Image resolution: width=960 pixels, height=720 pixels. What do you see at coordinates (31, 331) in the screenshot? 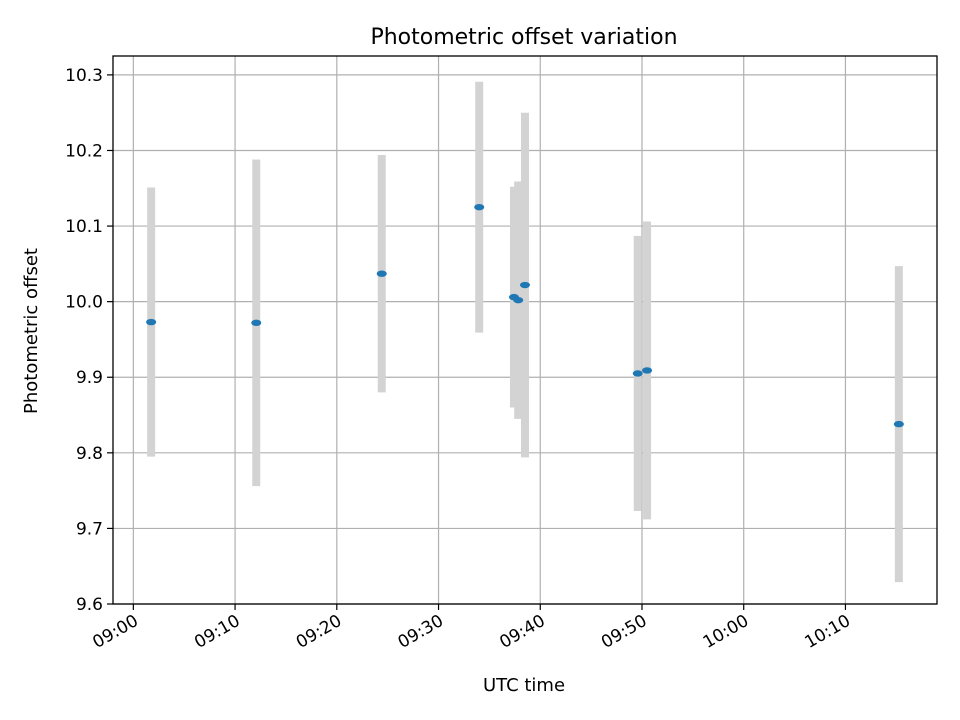
I see `y-axis-label: Photometric offset` at bounding box center [31, 331].